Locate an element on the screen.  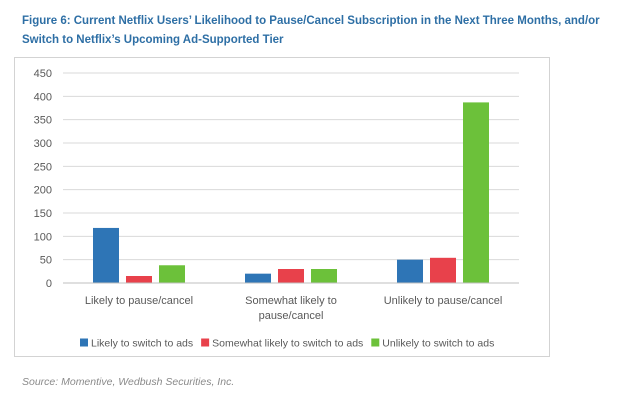
y-tick-label: 100 is located at coordinates (43, 237).